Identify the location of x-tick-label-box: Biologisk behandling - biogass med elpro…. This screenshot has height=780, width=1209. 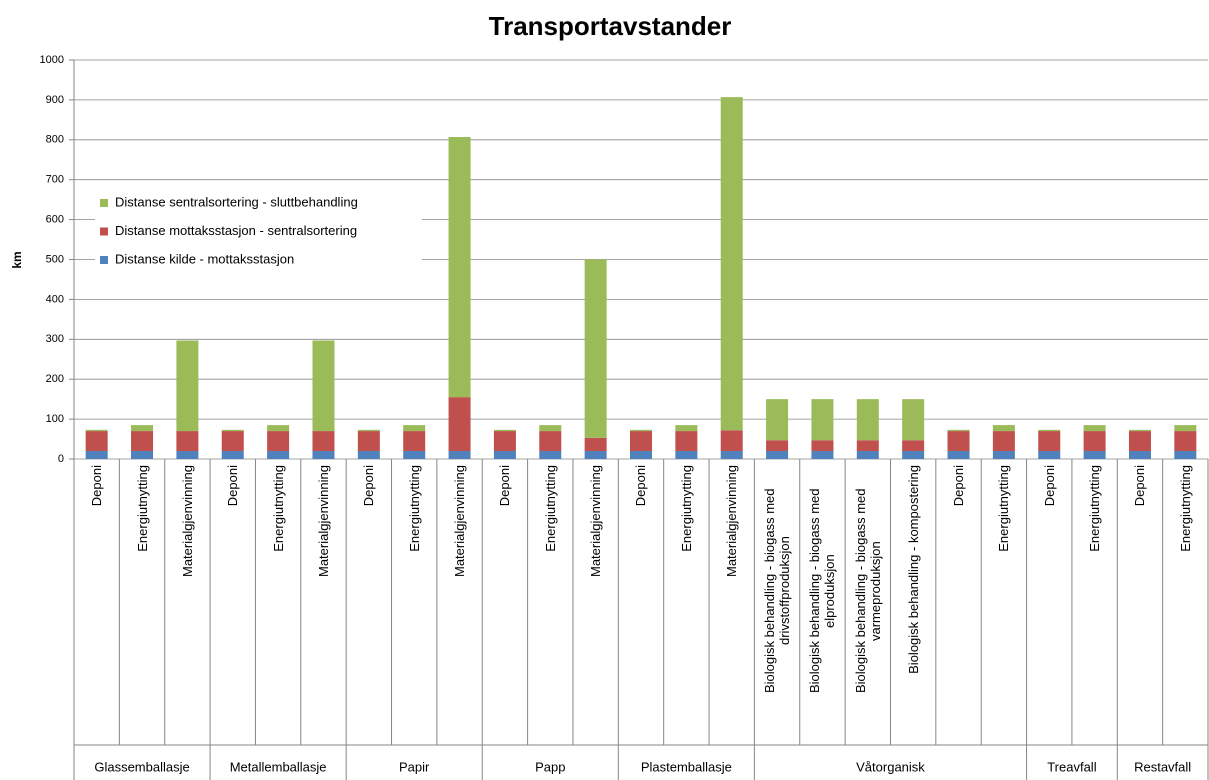
(822, 602).